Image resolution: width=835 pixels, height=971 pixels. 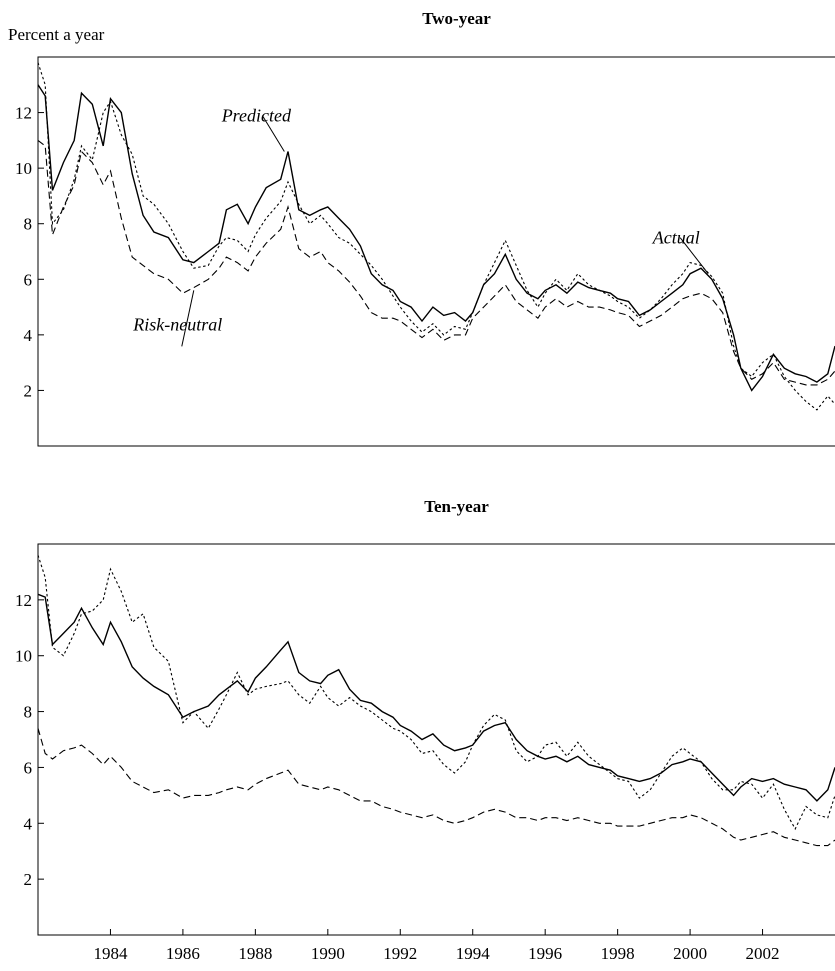 I want to click on two-year-y-tick-label: 8, so click(x=28, y=224).